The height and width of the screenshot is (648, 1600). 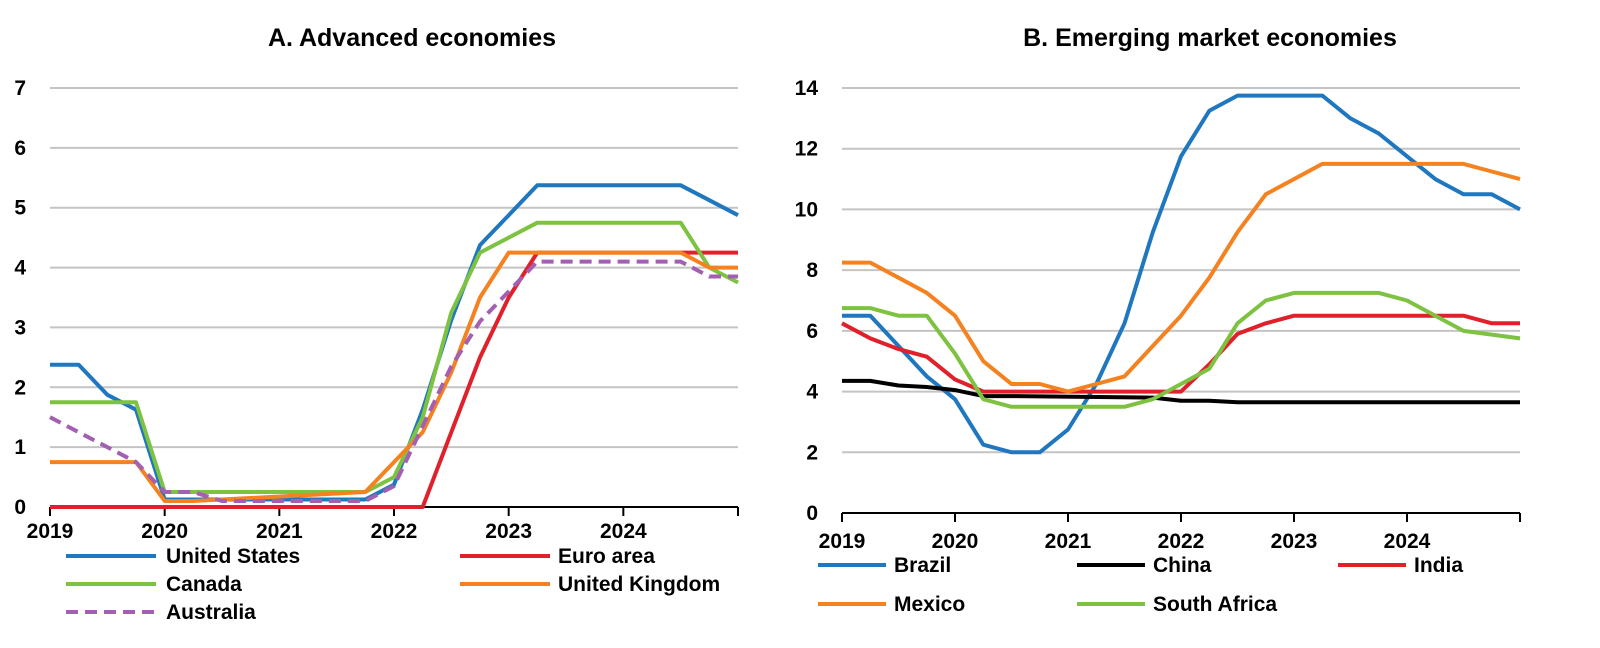 What do you see at coordinates (20, 208) in the screenshot?
I see `y-tick-label: 5` at bounding box center [20, 208].